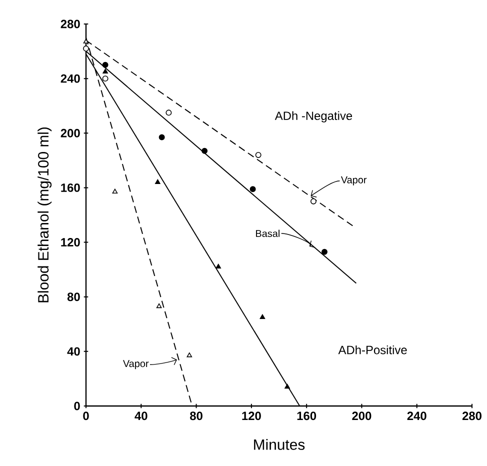 Image resolution: width=487 pixels, height=466 pixels. I want to click on y-axis-title: Blood Ethanol (mg/100 ml), so click(45, 215).